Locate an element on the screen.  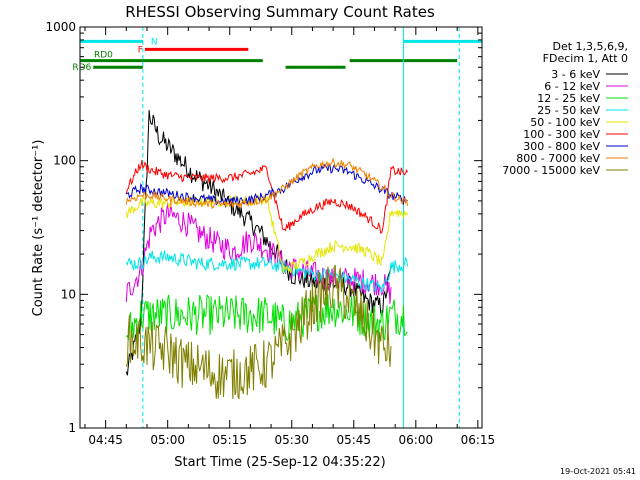
x-tick-label: 05:45 is located at coordinates (353, 440).